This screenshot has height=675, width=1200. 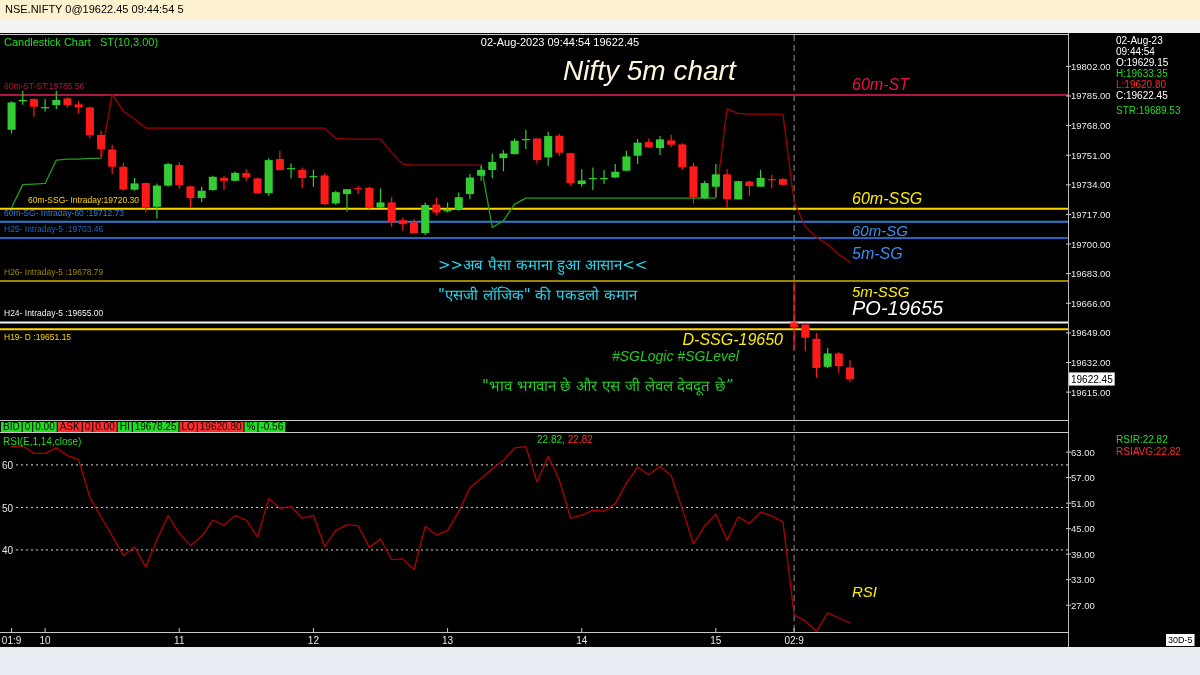 What do you see at coordinates (1083, 452) in the screenshot?
I see `y2-tick-label: 63.00` at bounding box center [1083, 452].